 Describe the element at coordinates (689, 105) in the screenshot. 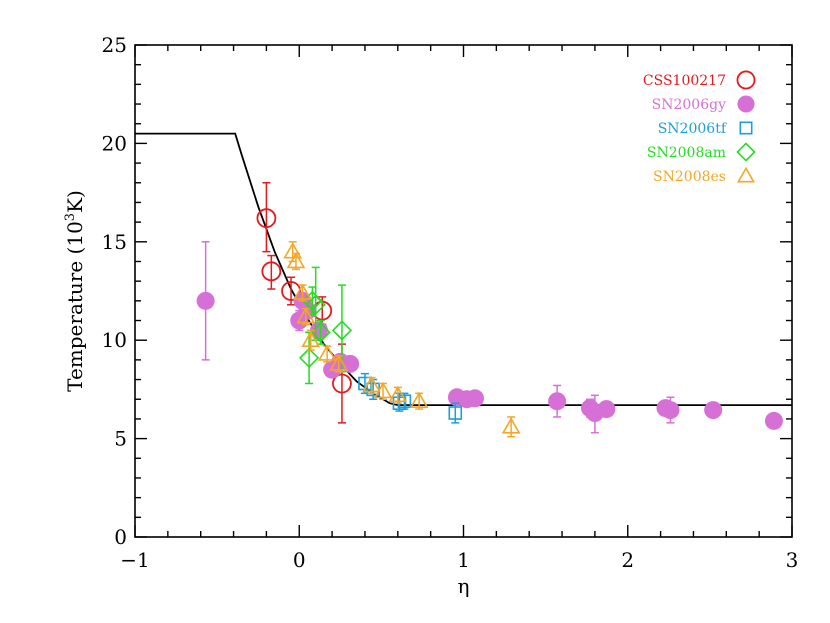

I see `legend-label: SN2006gy` at that location.